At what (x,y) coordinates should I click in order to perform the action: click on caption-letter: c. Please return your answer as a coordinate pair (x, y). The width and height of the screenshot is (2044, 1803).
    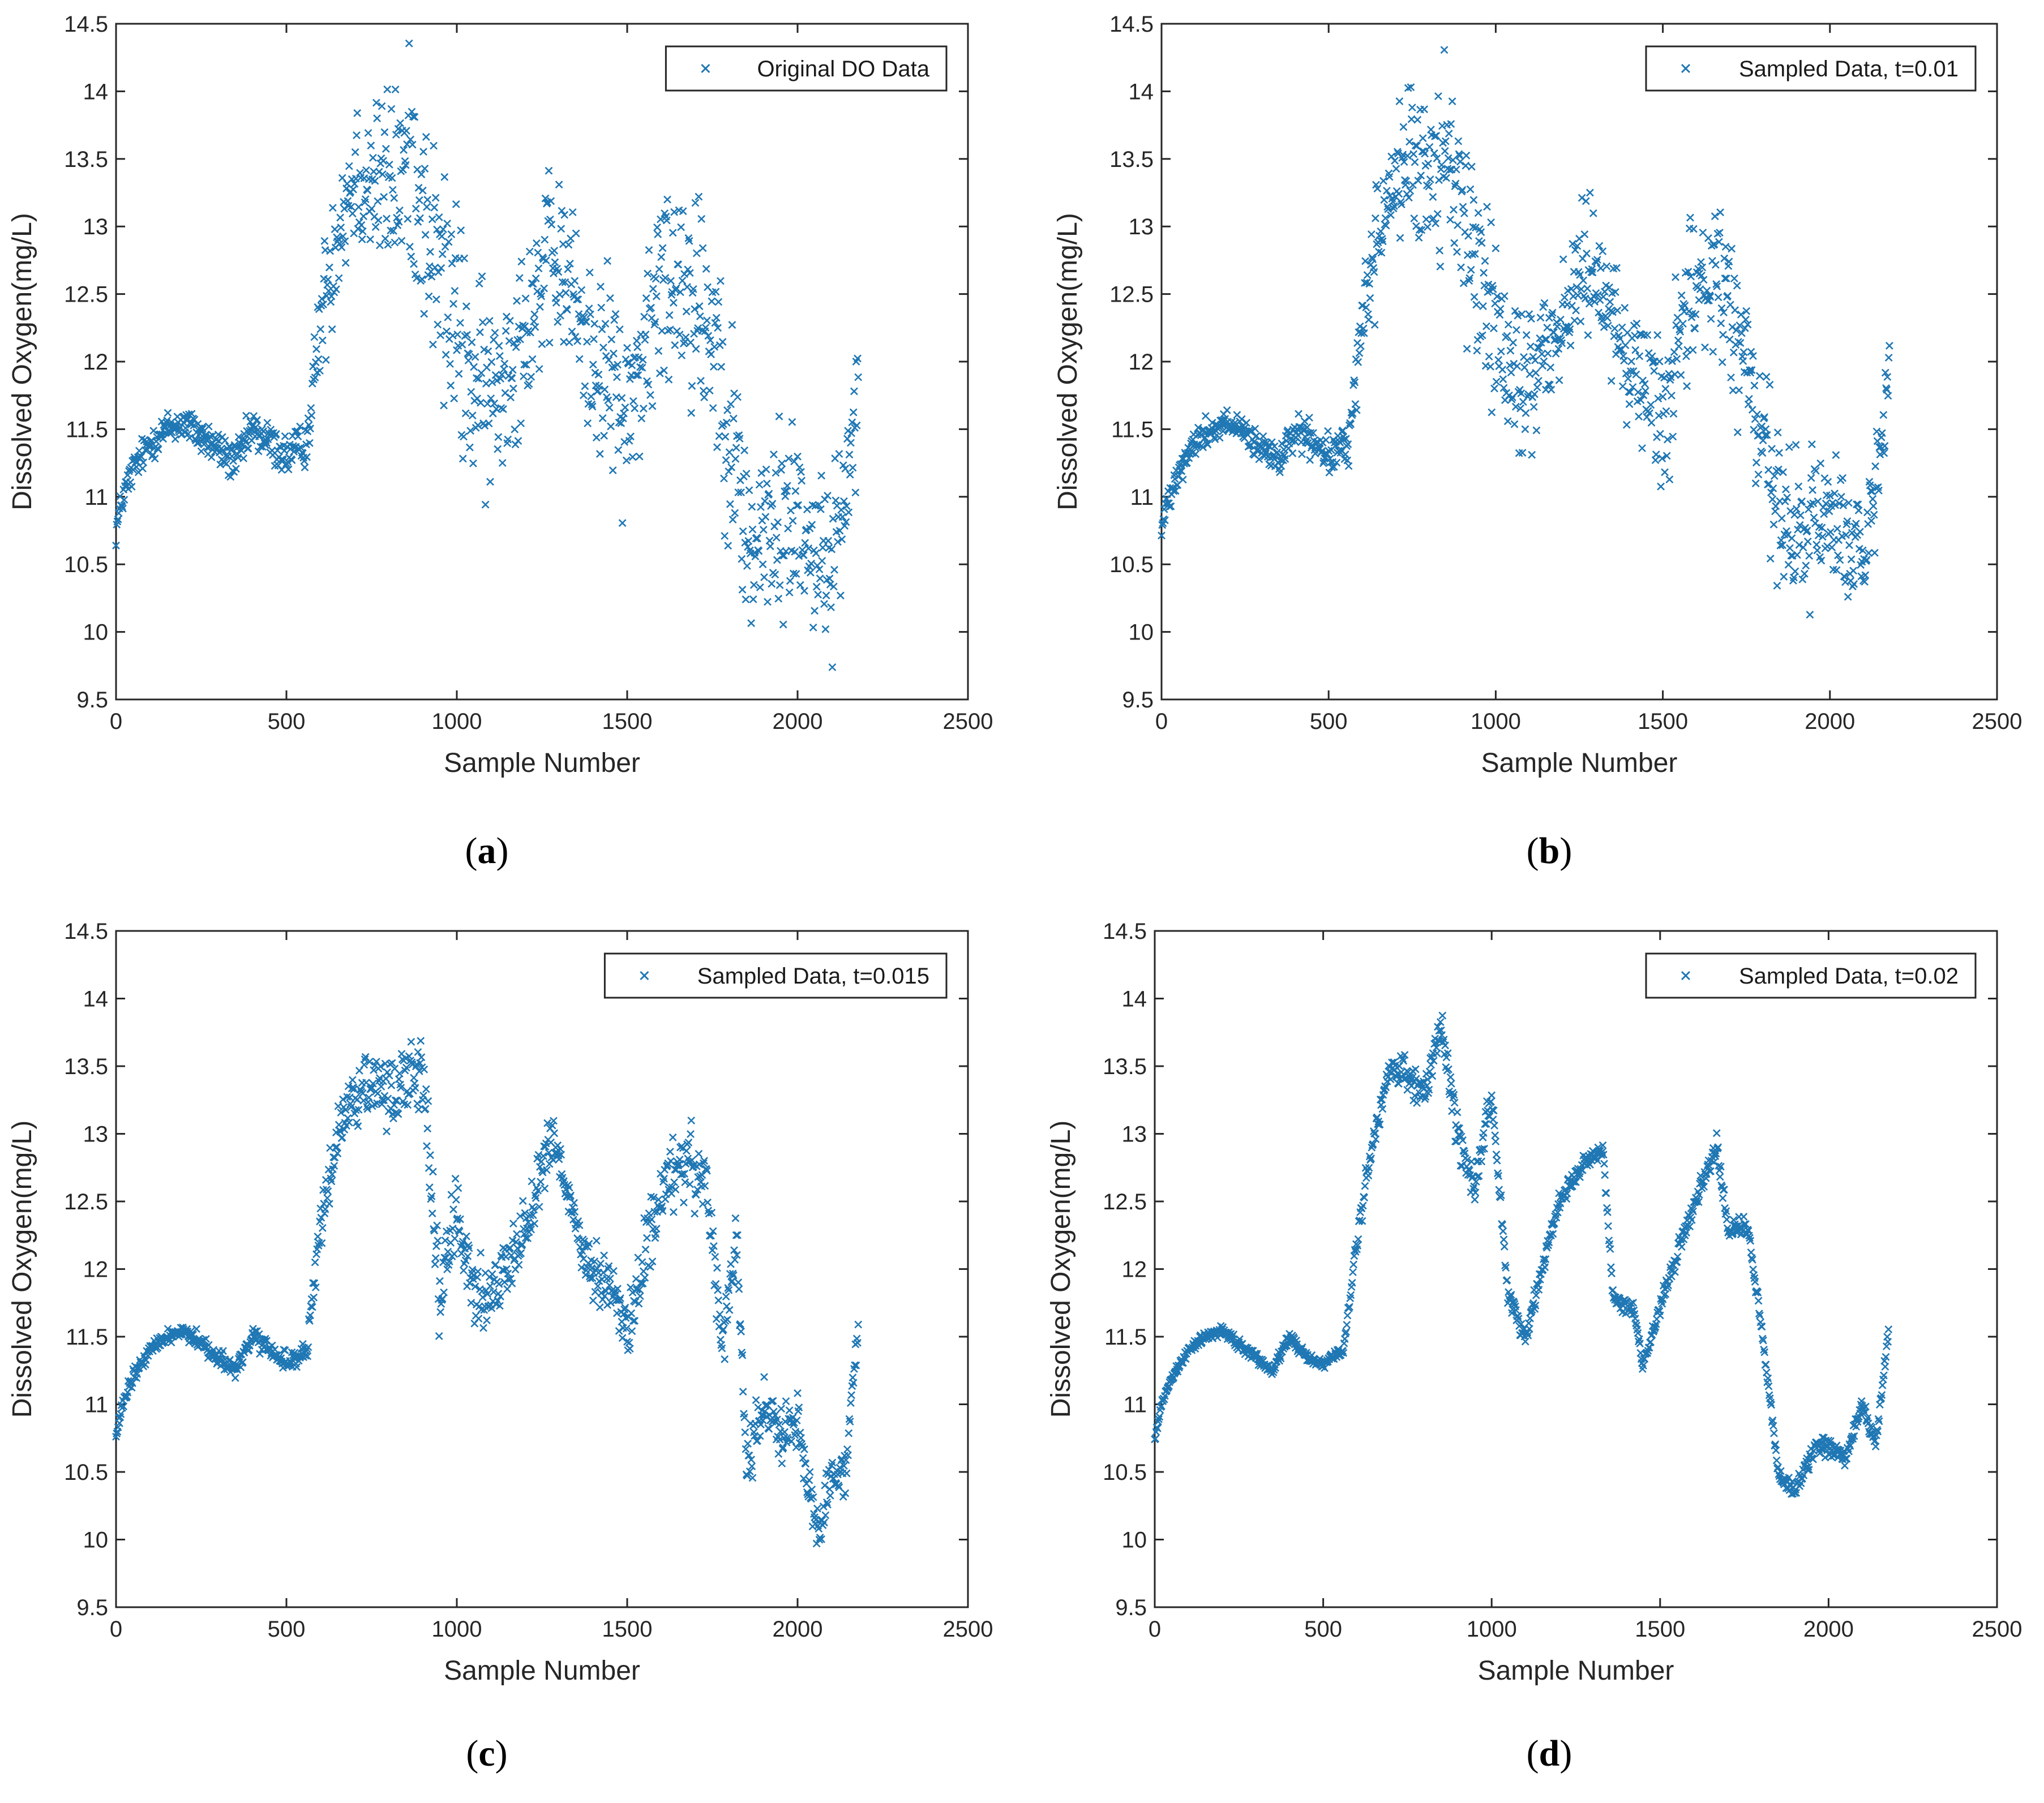
    Looking at the image, I should click on (486, 1753).